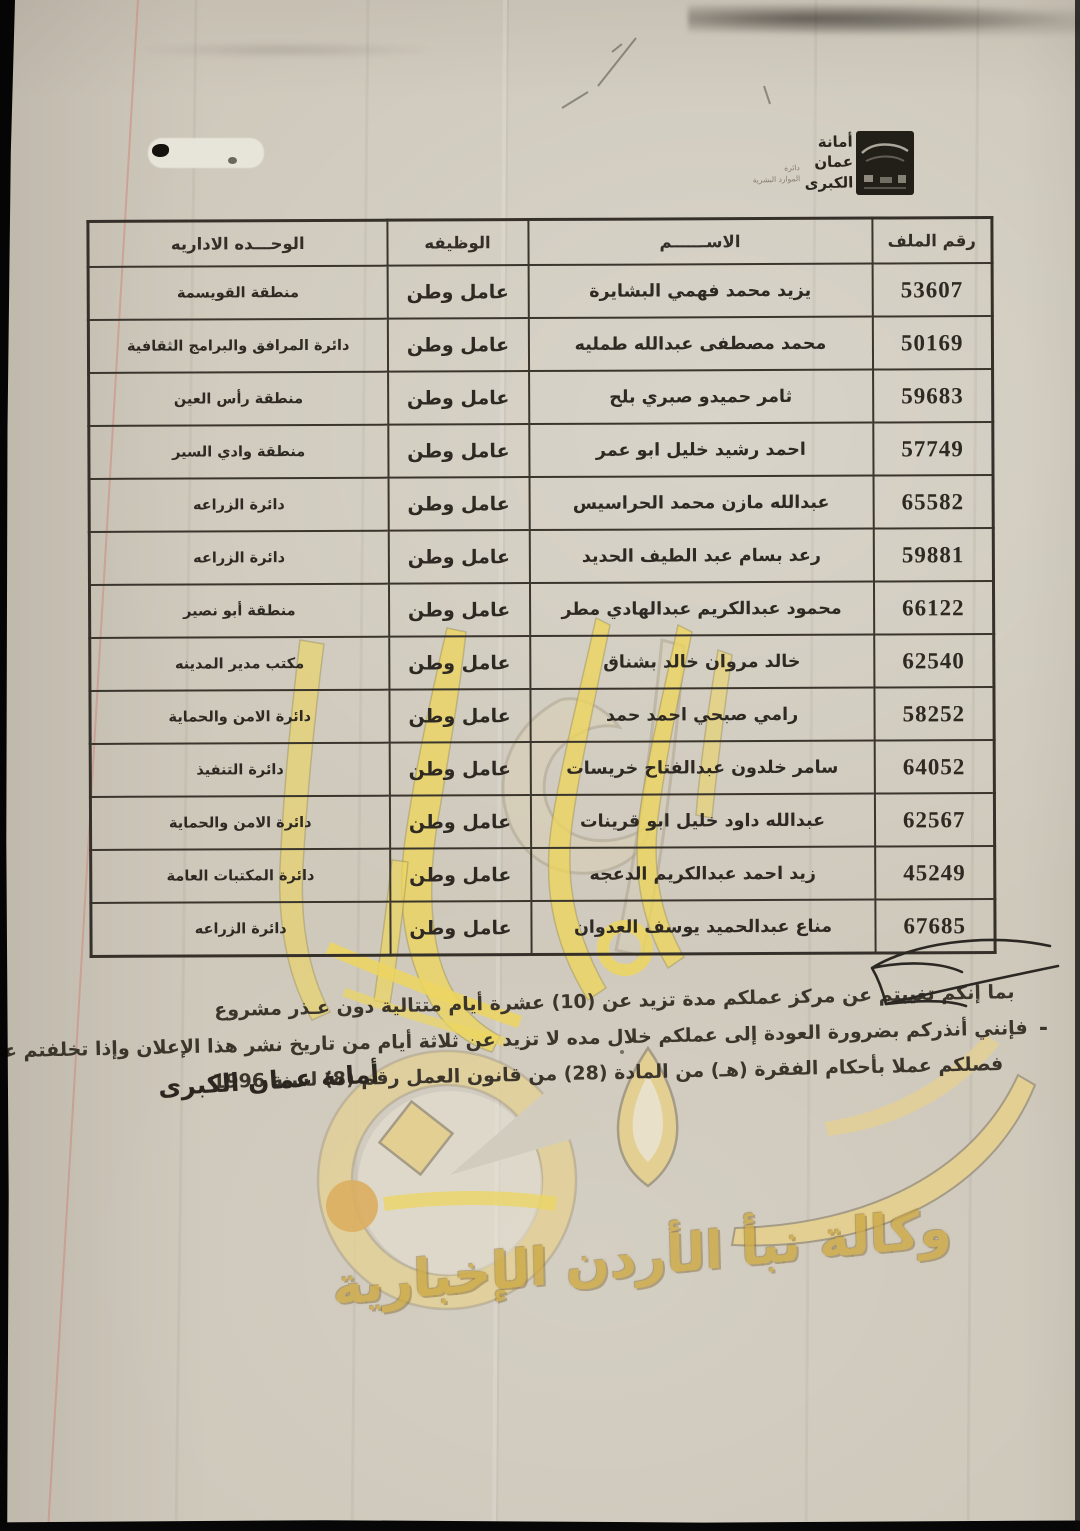 The width and height of the screenshot is (1080, 1531). Describe the element at coordinates (932, 343) in the screenshot. I see `file-no-cell: 50169` at that location.